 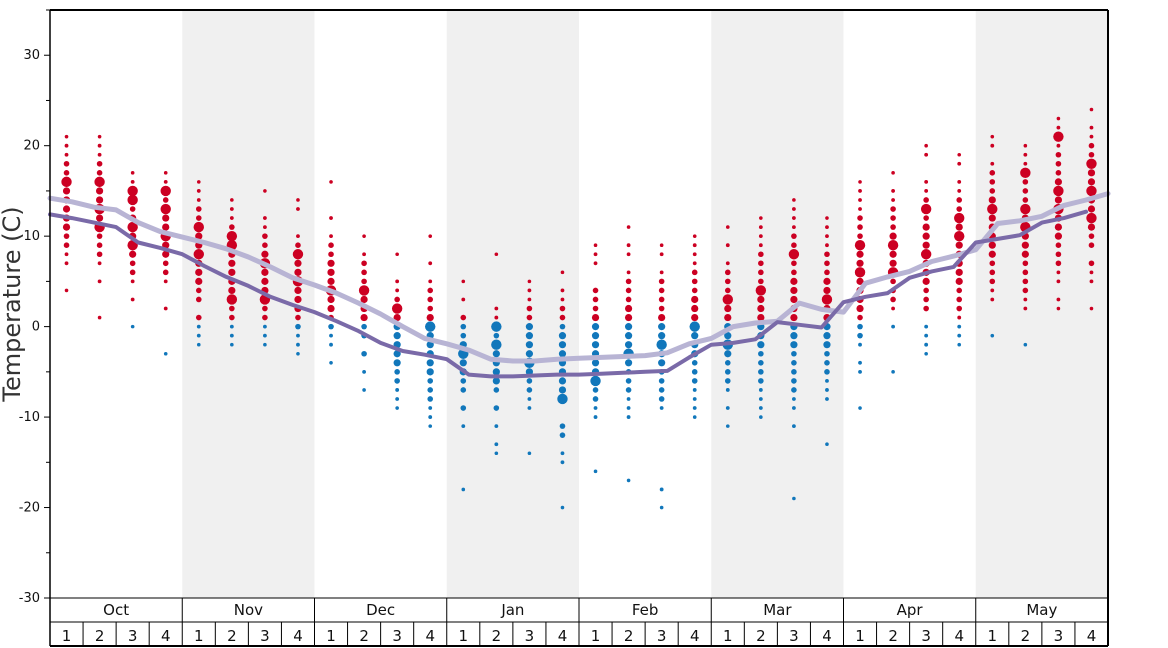 I want to click on y-tick-label: 30, so click(x=31, y=55).